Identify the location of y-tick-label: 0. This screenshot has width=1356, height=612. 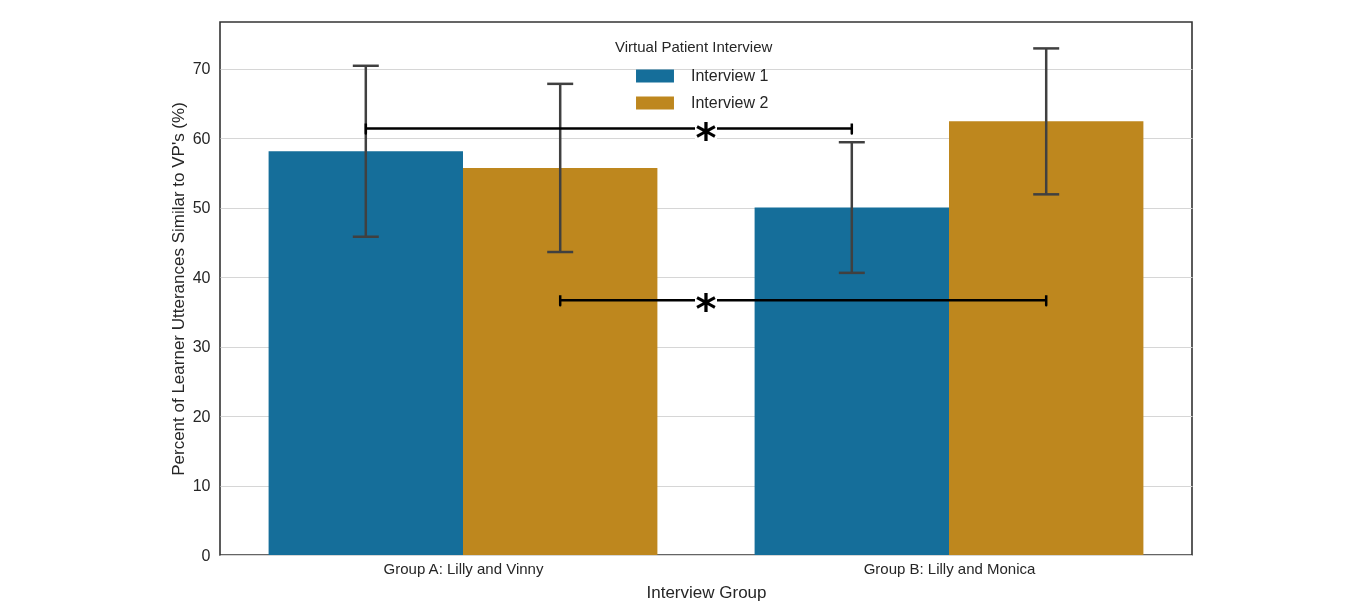
(206, 555).